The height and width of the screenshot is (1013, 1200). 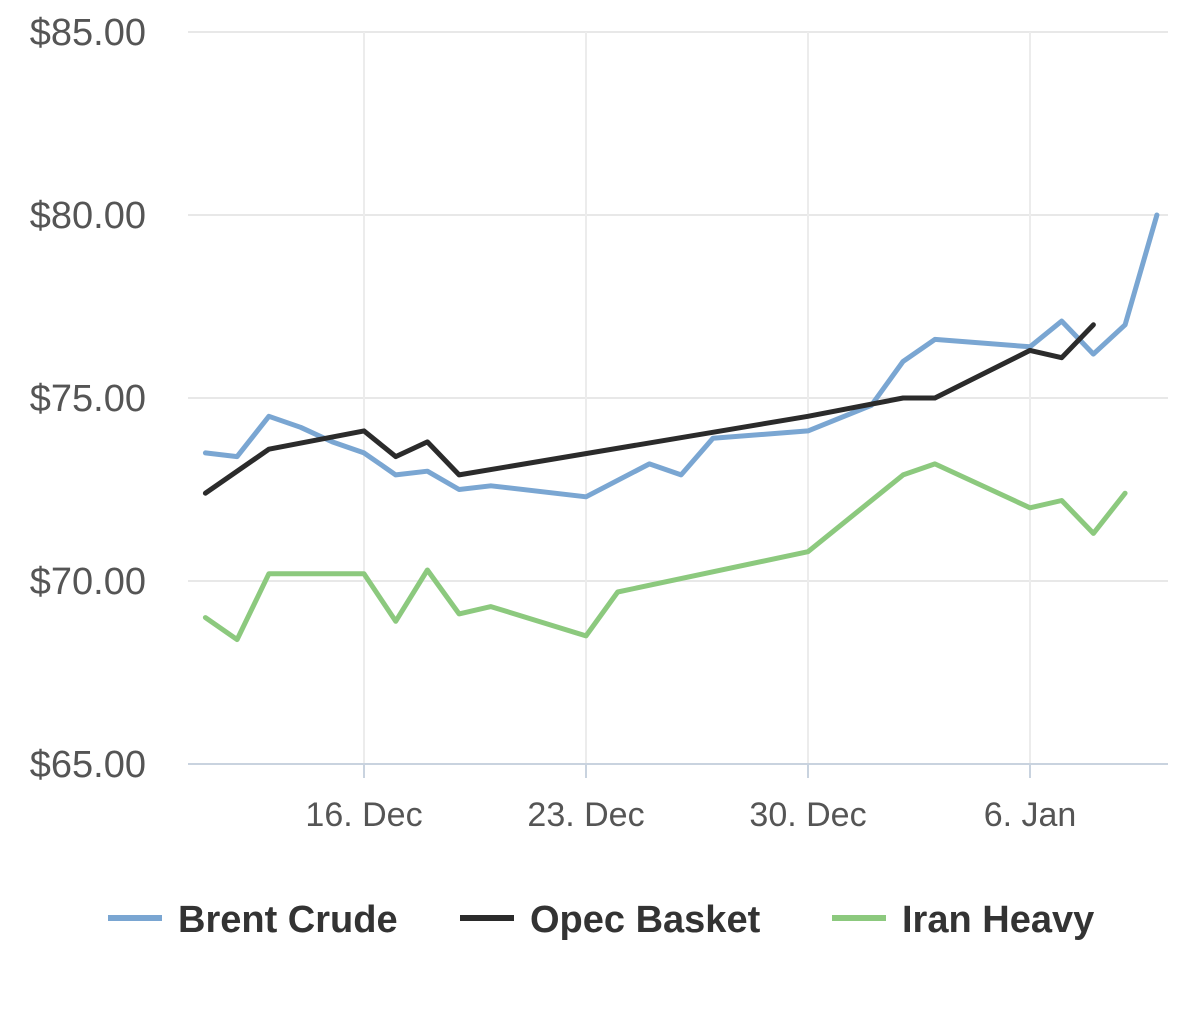 I want to click on x-tick-label: 23. Dec, so click(x=585, y=815).